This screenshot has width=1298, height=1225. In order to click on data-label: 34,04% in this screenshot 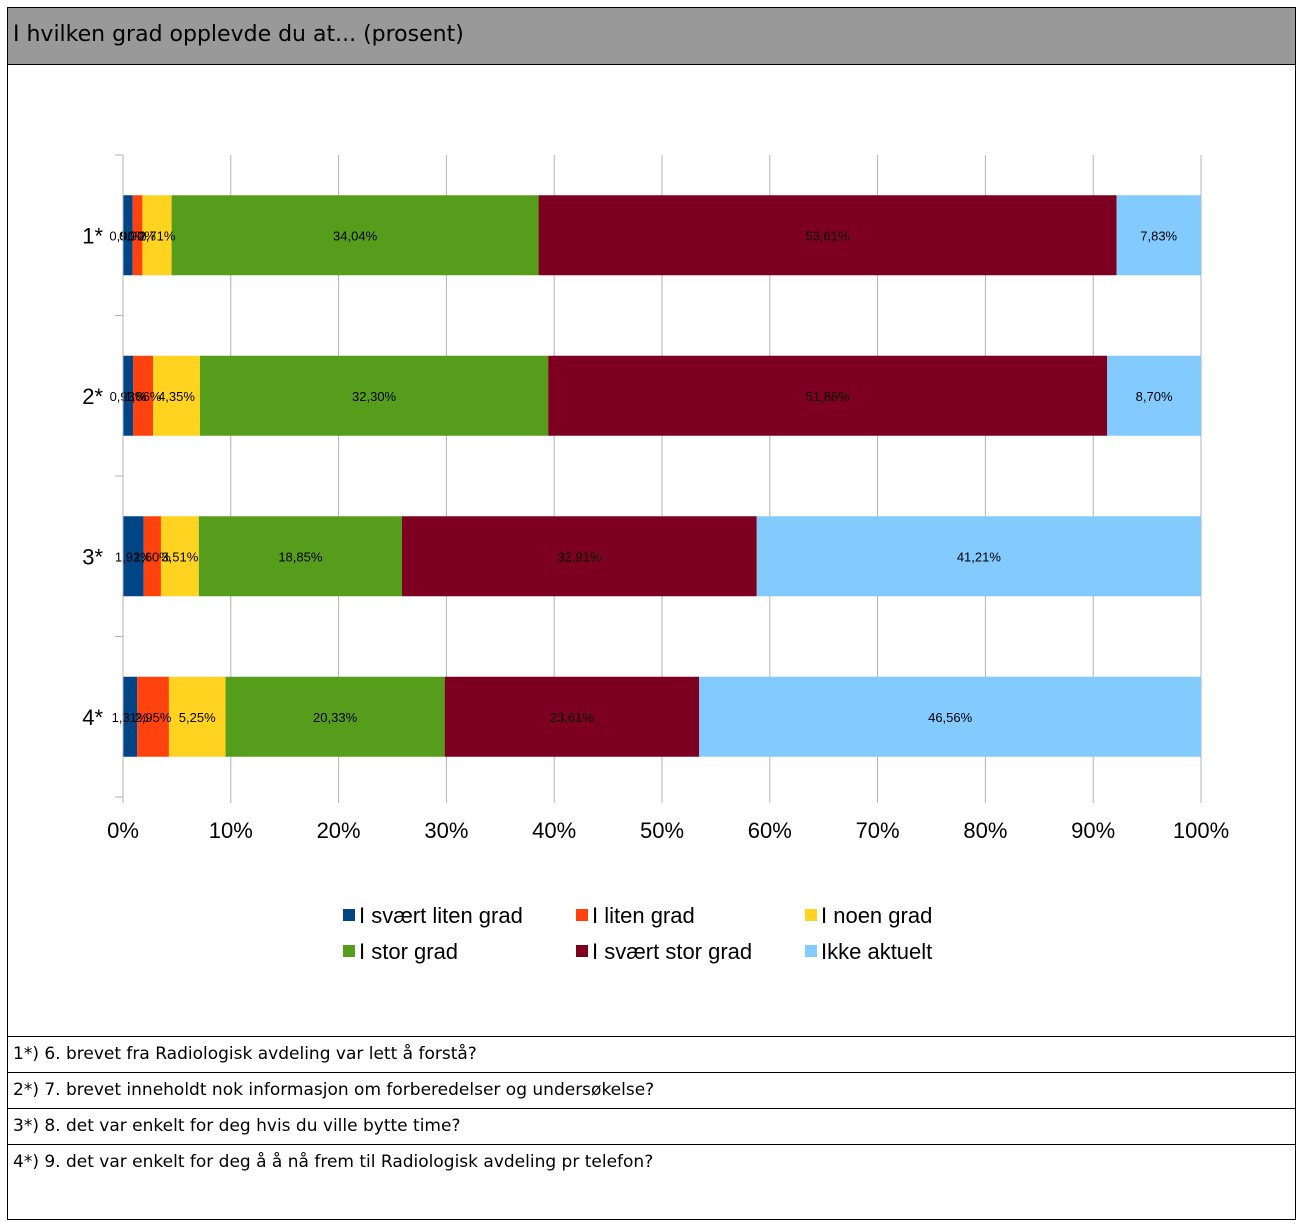, I will do `click(355, 235)`.